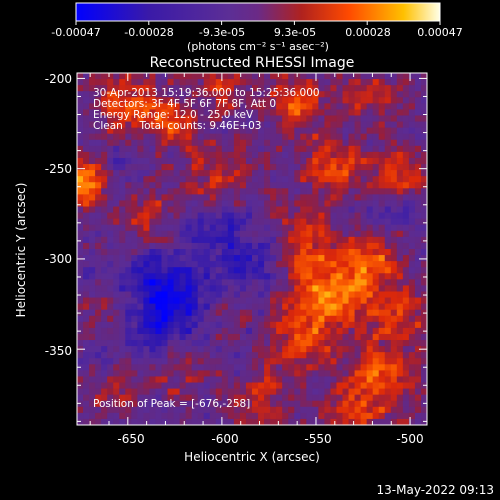  Describe the element at coordinates (317, 439) in the screenshot. I see `x-tick-label: -550` at that location.